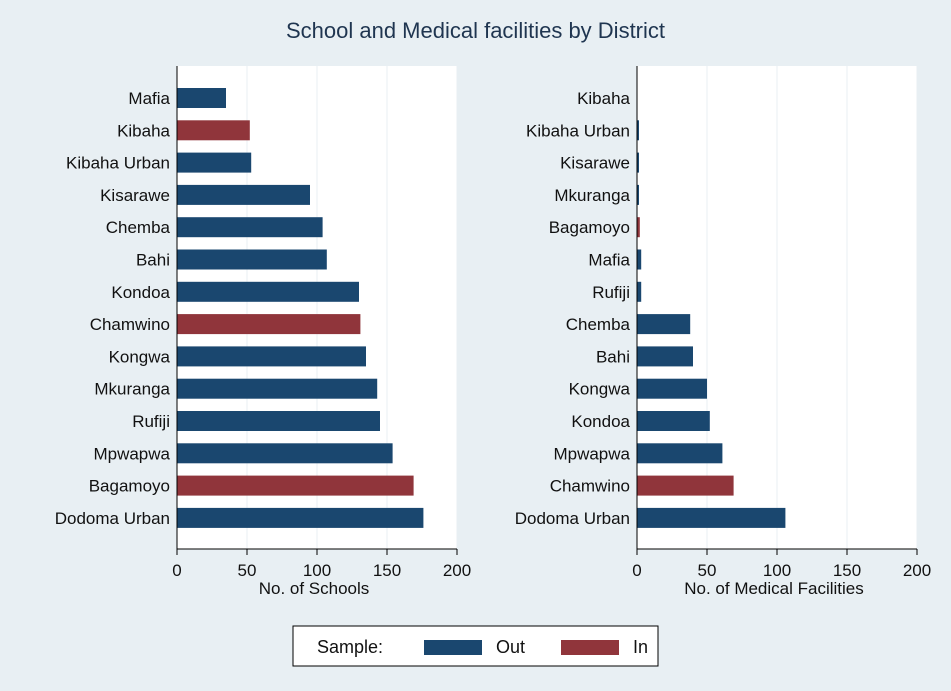 This screenshot has height=691, width=951. I want to click on x-axis-label: No. of Medical Facilities, so click(774, 588).